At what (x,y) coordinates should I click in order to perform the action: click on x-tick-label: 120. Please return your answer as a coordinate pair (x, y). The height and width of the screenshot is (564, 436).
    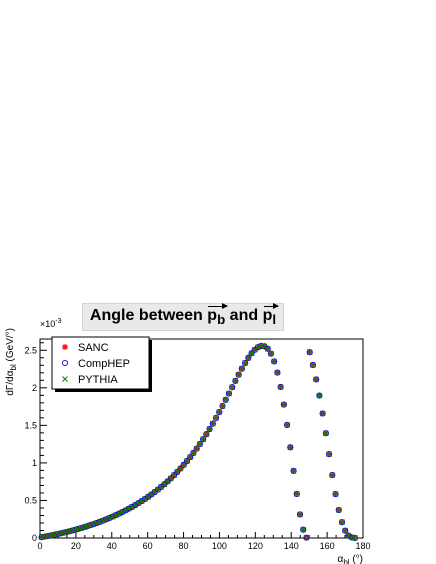
    Looking at the image, I should click on (255, 546).